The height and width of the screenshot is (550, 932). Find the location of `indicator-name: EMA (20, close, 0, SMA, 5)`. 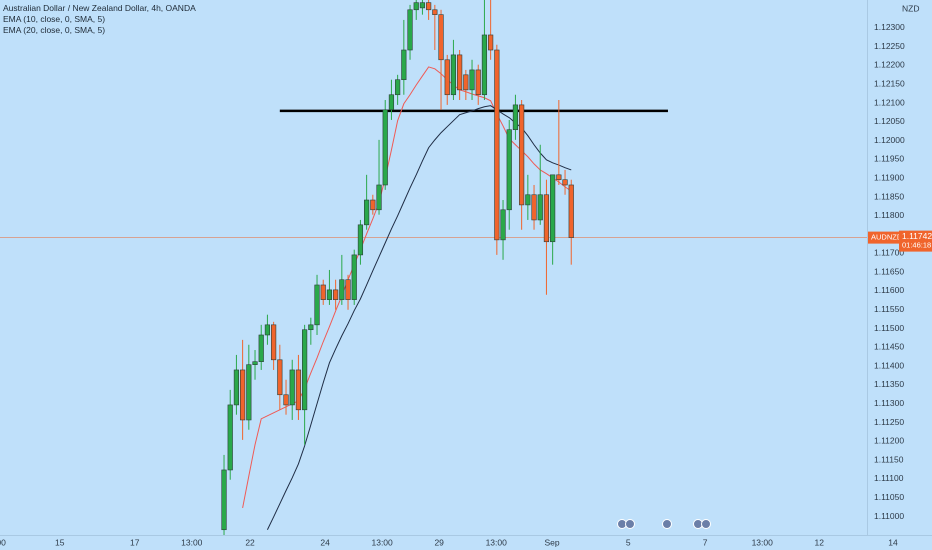

indicator-name: EMA (20, close, 0, SMA, 5) is located at coordinates (54, 30).